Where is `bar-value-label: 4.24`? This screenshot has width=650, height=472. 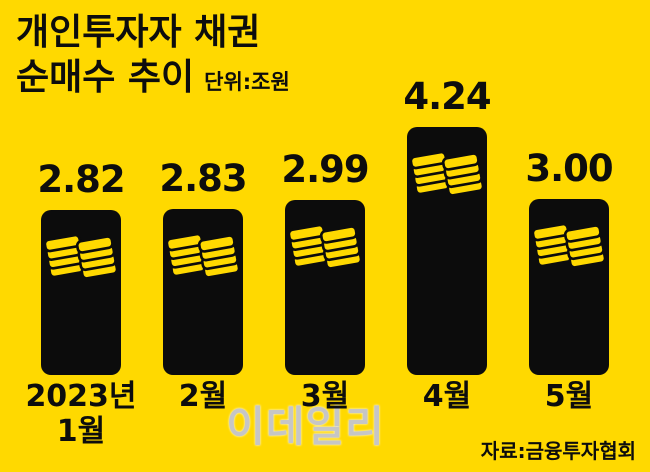
bar-value-label: 4.24 is located at coordinates (447, 96).